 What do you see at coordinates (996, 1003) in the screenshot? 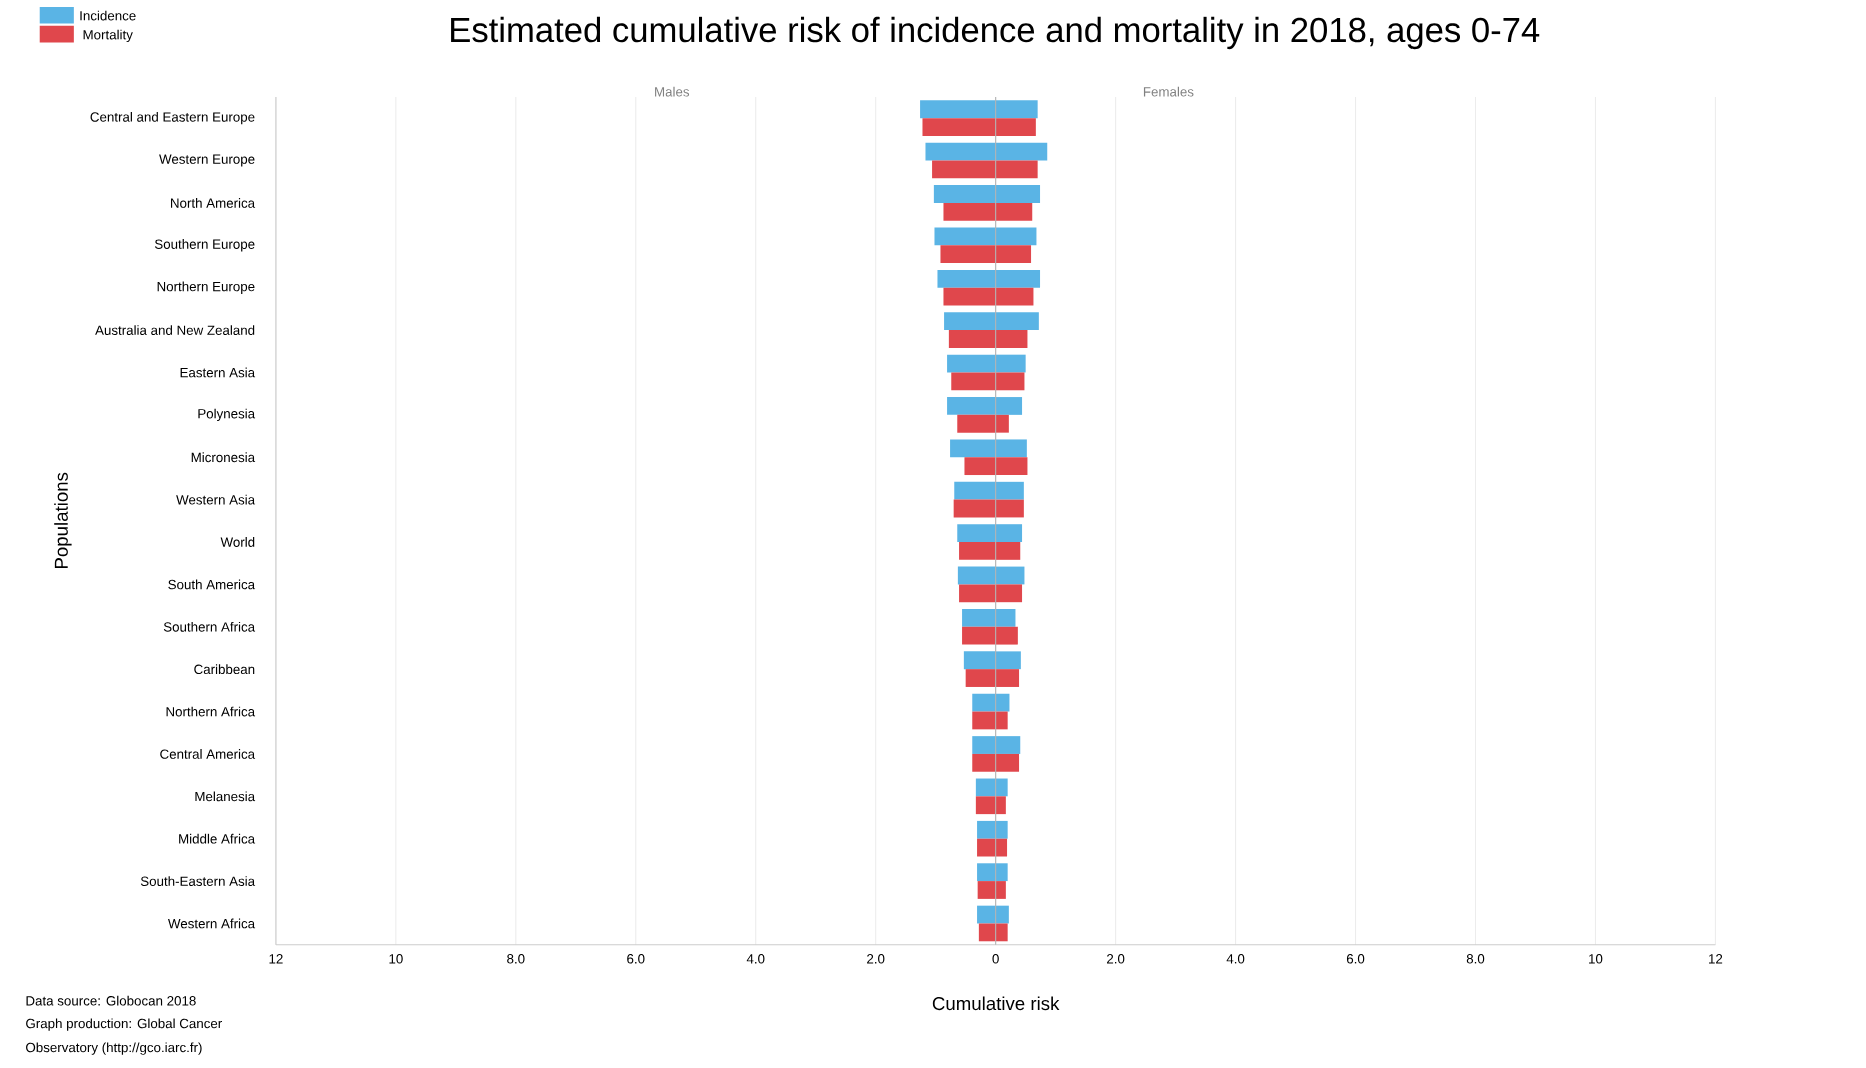
I see `x-axis-title: Cumulative risk` at bounding box center [996, 1003].